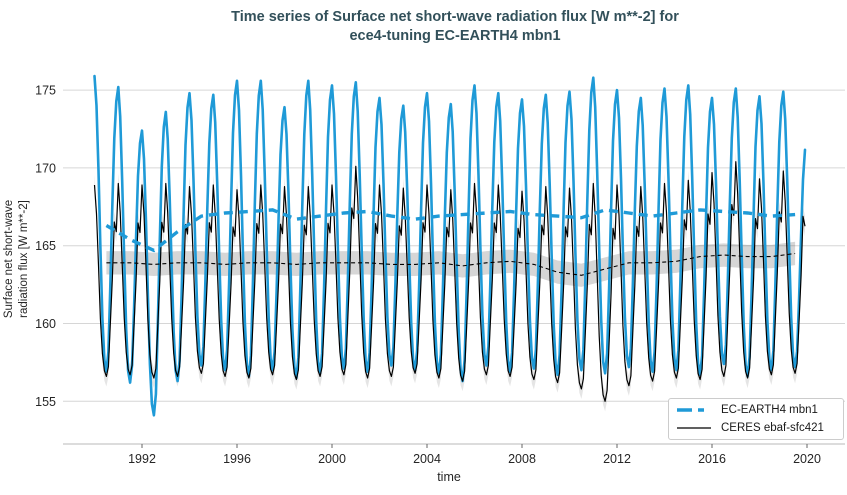  I want to click on x-tick-label-2016: 2016, so click(712, 459).